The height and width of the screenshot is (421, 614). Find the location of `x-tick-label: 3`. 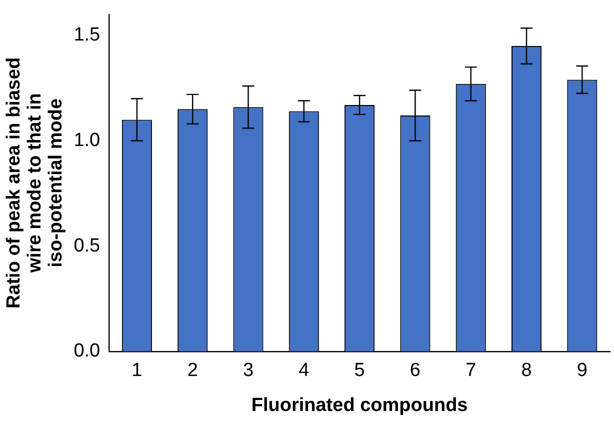

x-tick-label: 3 is located at coordinates (248, 371).